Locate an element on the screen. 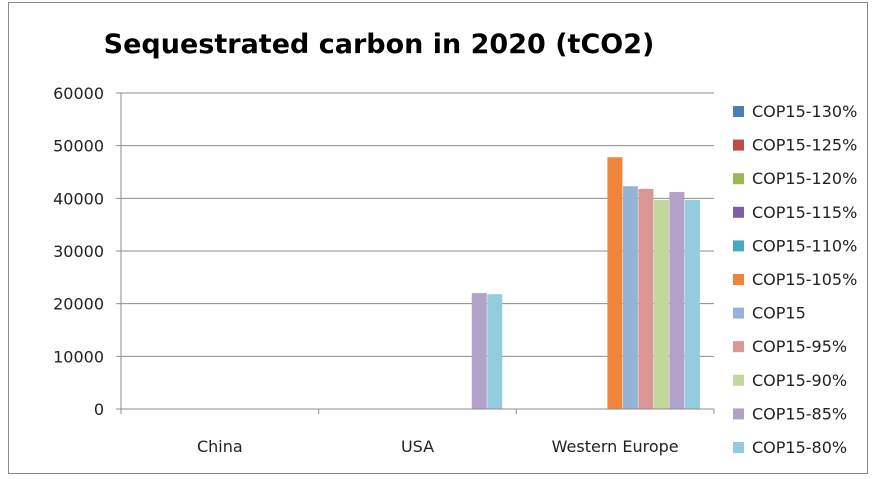 This screenshot has width=876, height=479. legend-label: COP15-105% is located at coordinates (804, 279).